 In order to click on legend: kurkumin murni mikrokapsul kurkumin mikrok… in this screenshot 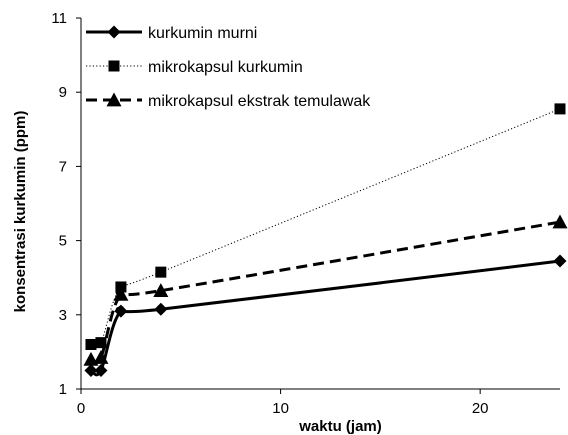, I will do `click(228, 67)`.